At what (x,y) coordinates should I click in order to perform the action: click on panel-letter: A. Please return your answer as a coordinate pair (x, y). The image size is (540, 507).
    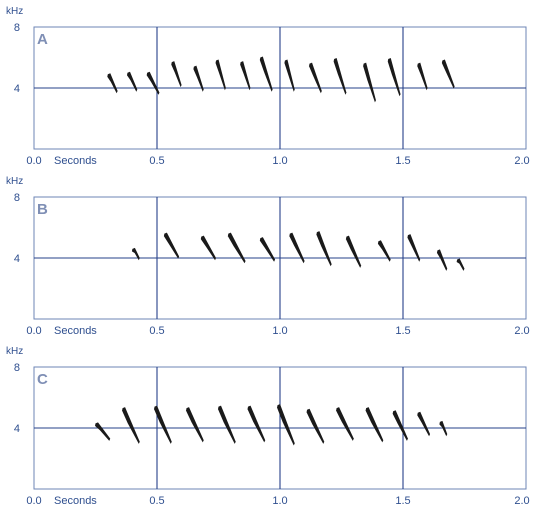
    Looking at the image, I should click on (42, 39).